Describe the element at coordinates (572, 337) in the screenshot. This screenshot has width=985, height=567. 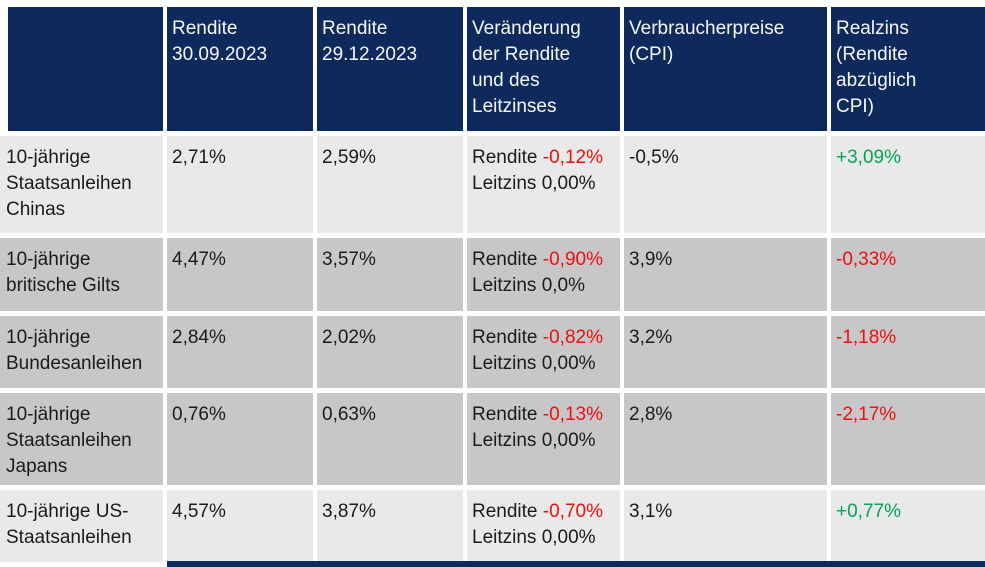
I see `yield-change-value: -0,82%` at that location.